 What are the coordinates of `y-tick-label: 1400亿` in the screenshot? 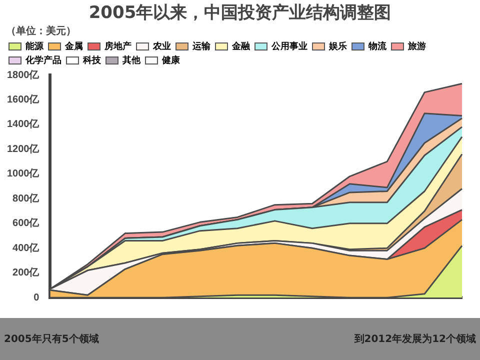 It's located at (23, 124).